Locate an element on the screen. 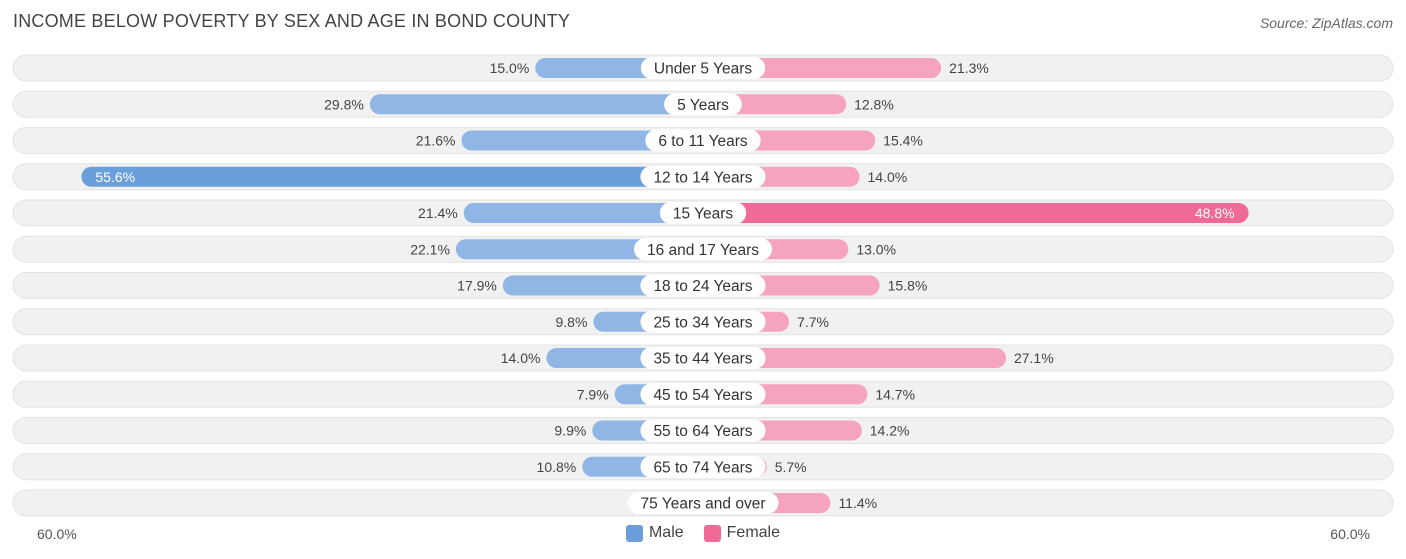  female-value-label: 14.2% is located at coordinates (890, 431).